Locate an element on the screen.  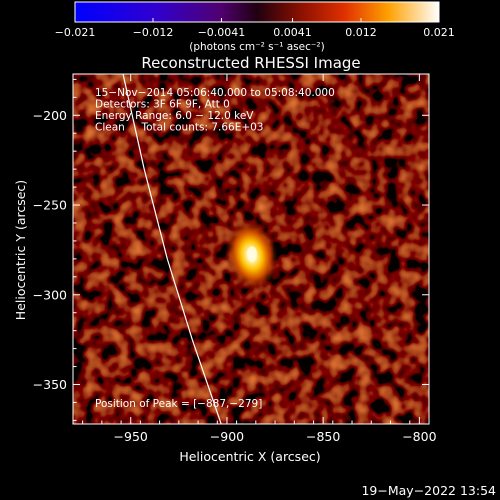
colorbar-tick-label: 0.0041 is located at coordinates (292, 32).